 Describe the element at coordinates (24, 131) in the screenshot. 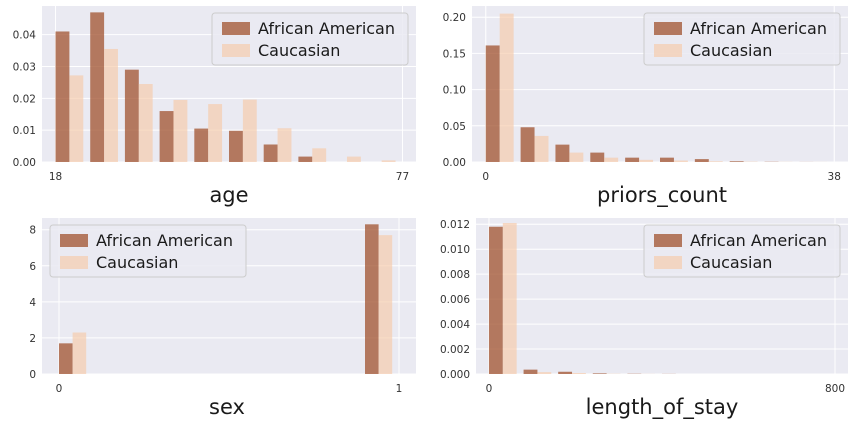

I see `ytick-label: 0.01` at that location.